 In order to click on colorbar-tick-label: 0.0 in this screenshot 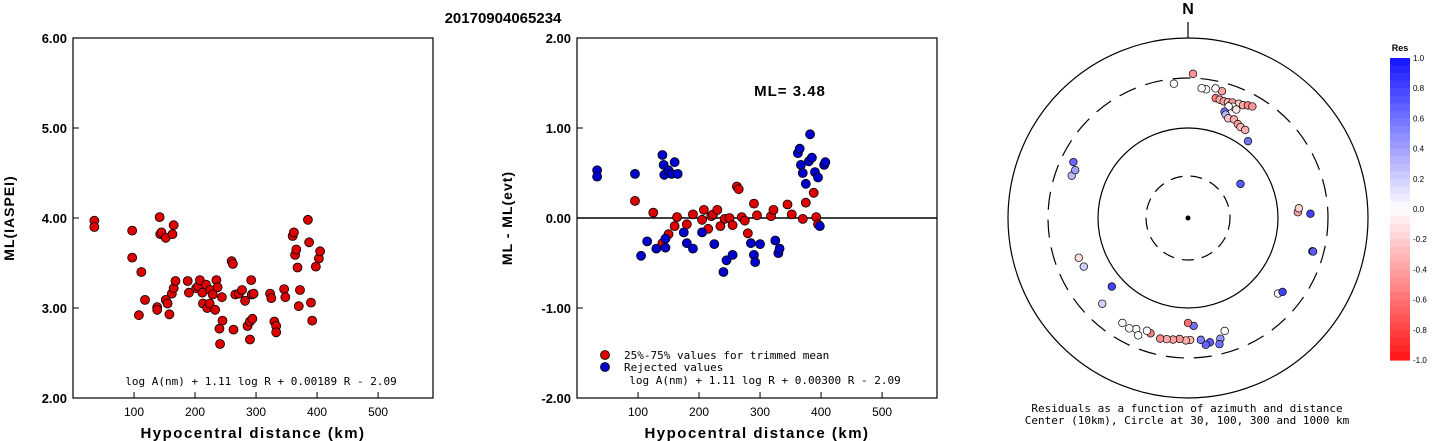, I will do `click(1419, 209)`.